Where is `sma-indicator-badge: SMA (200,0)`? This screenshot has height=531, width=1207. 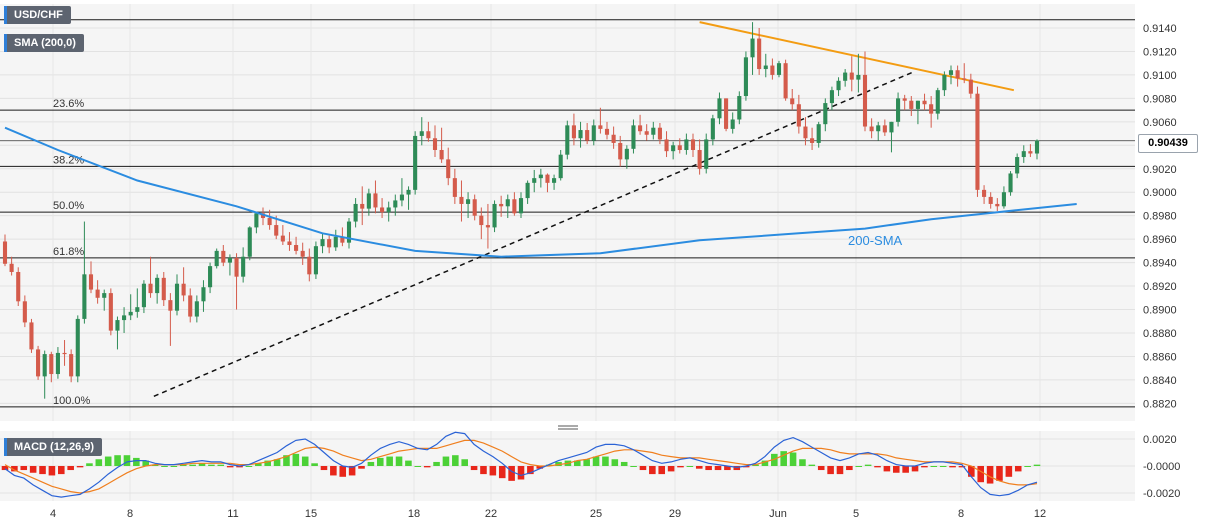
sma-indicator-badge: SMA (200,0) is located at coordinates (44, 43).